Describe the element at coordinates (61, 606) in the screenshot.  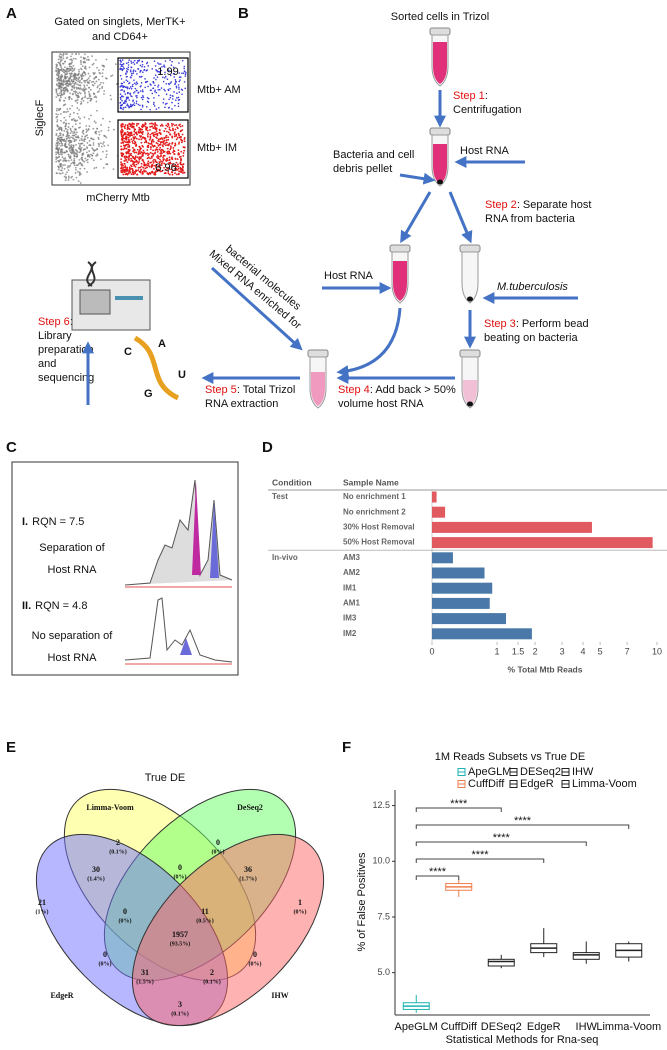
I see `rqn: RQN = 4.8` at that location.